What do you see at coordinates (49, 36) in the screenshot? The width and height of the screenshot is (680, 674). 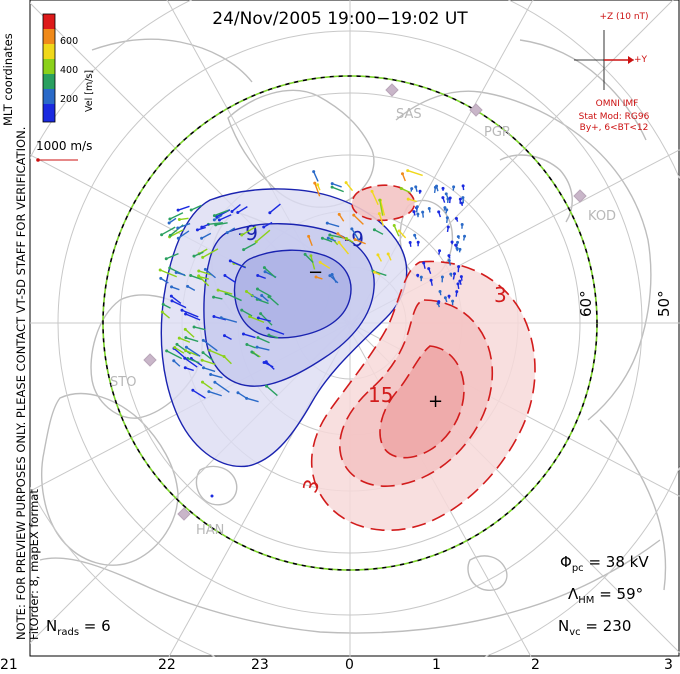 I see `colorbar-segment` at bounding box center [49, 36].